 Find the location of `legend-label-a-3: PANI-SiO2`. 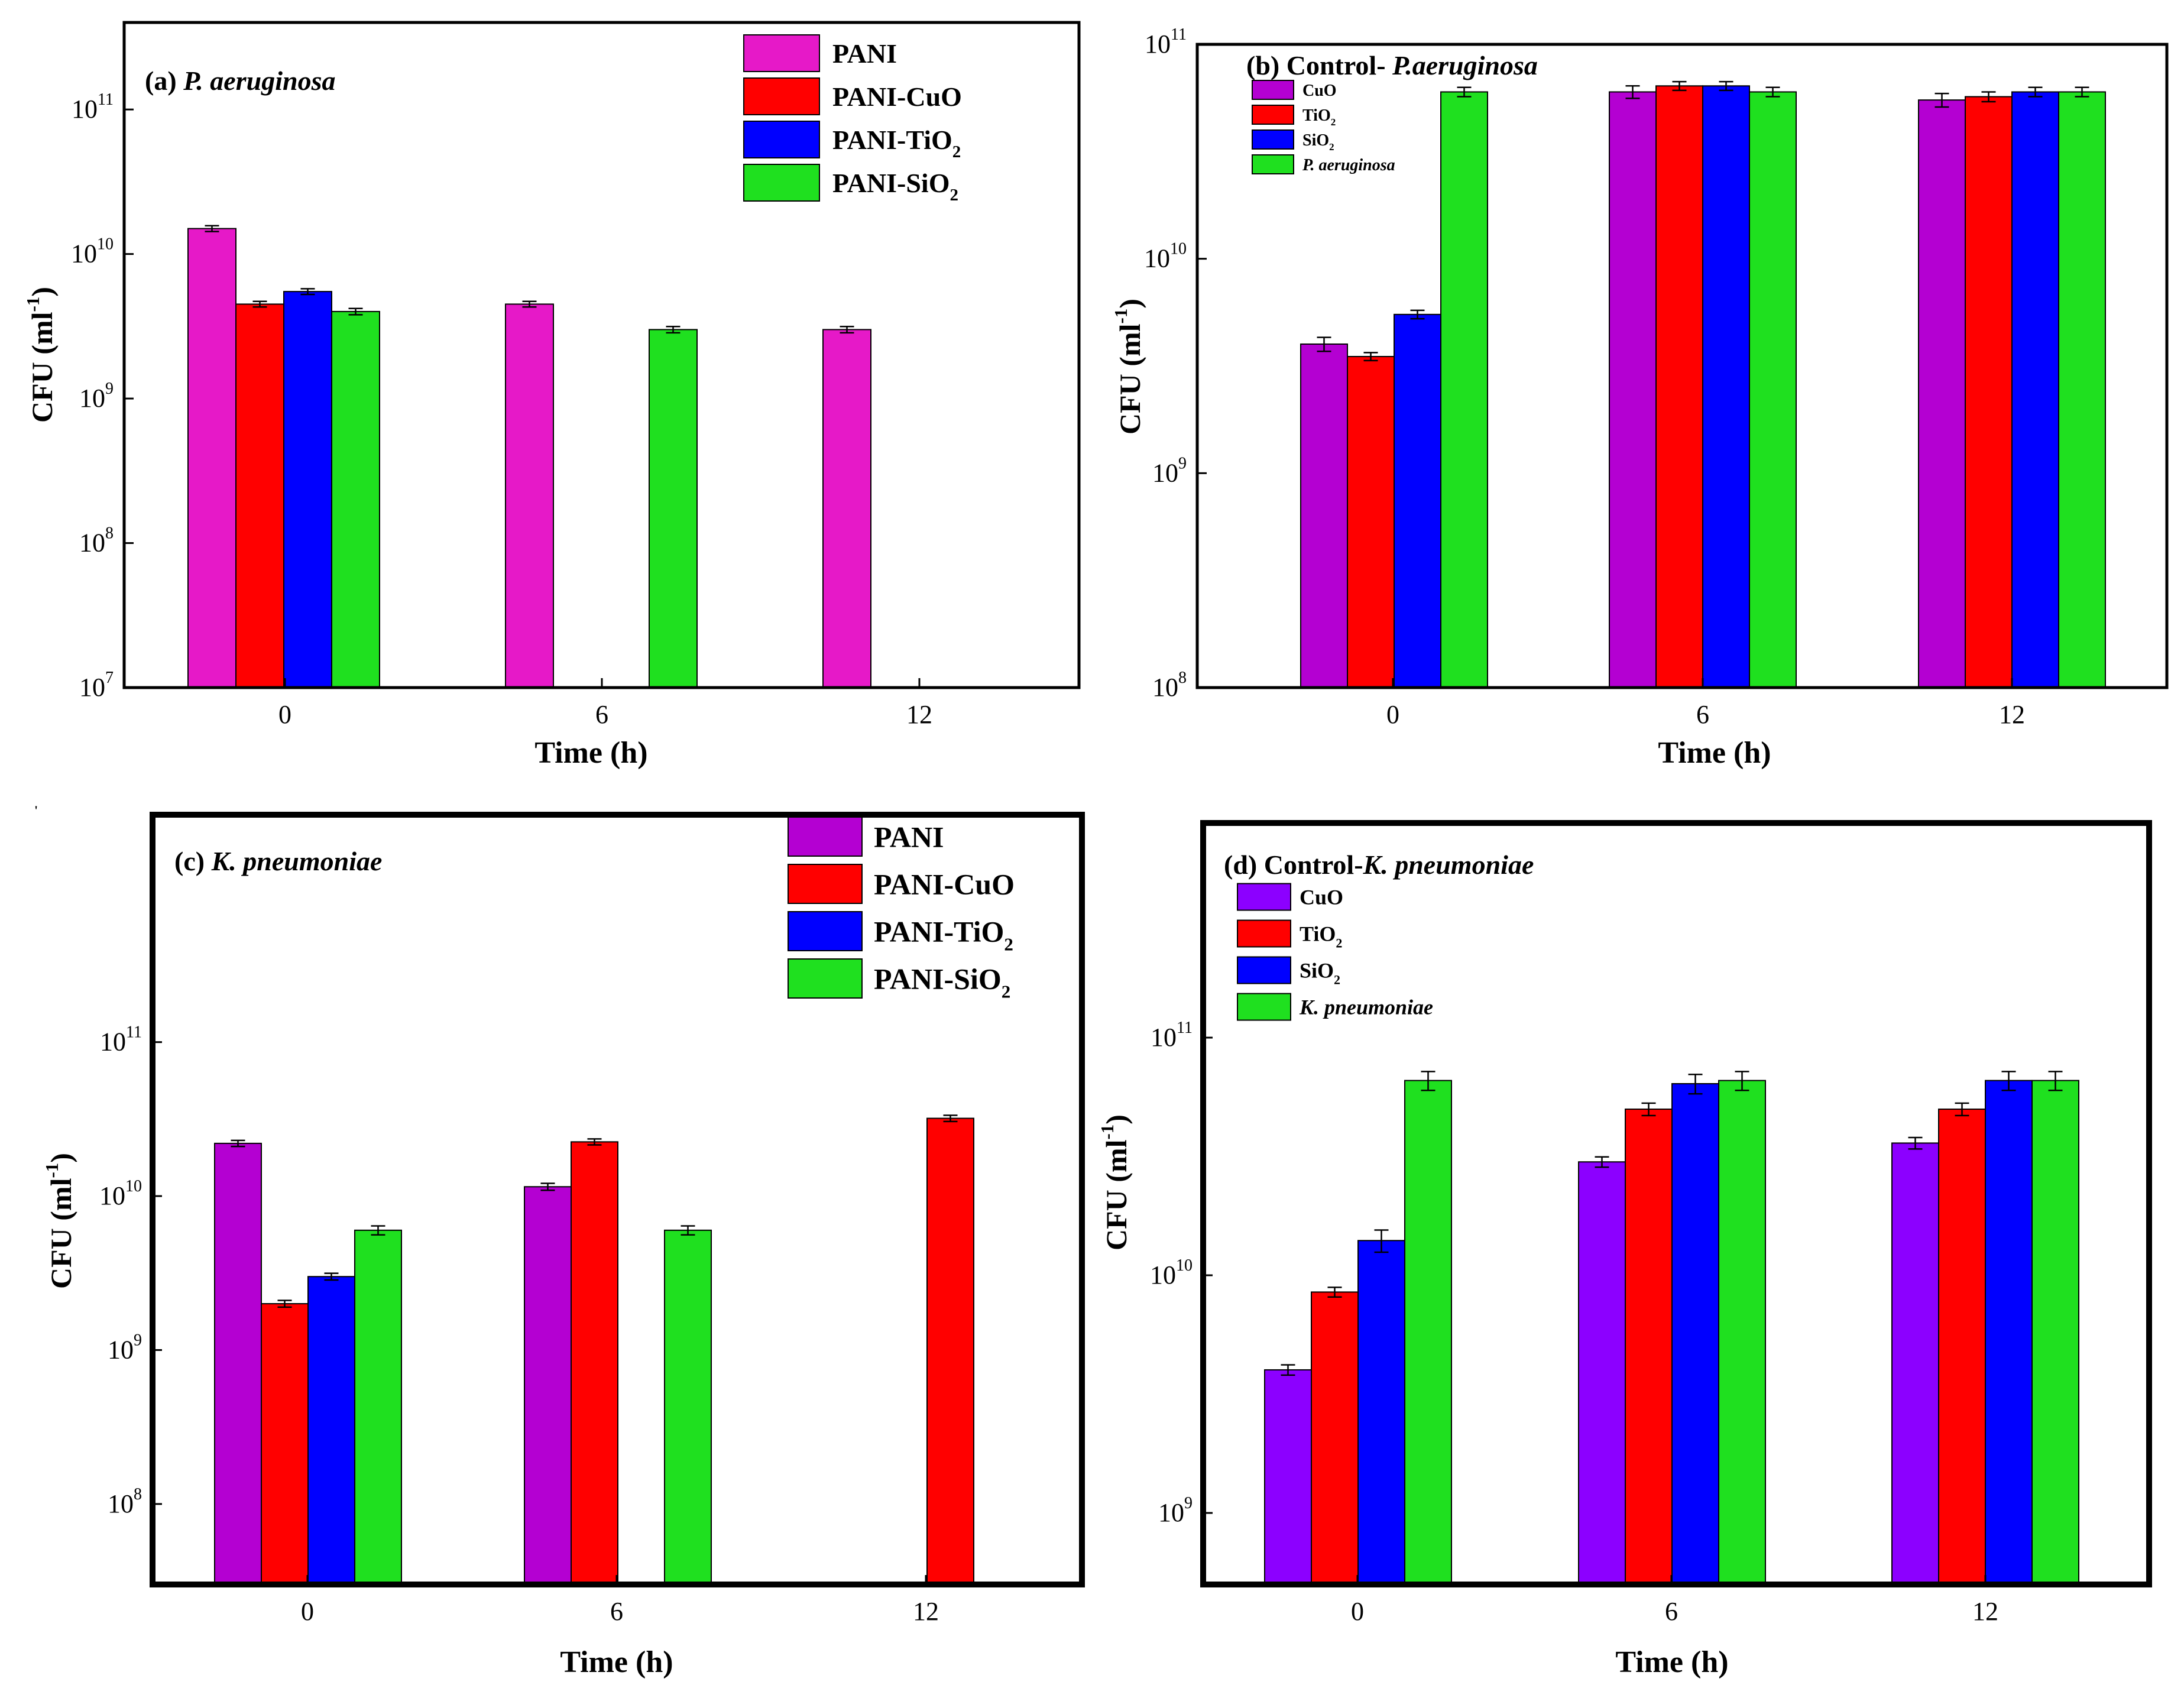

legend-label-a-3: PANI-SiO2 is located at coordinates (895, 186).